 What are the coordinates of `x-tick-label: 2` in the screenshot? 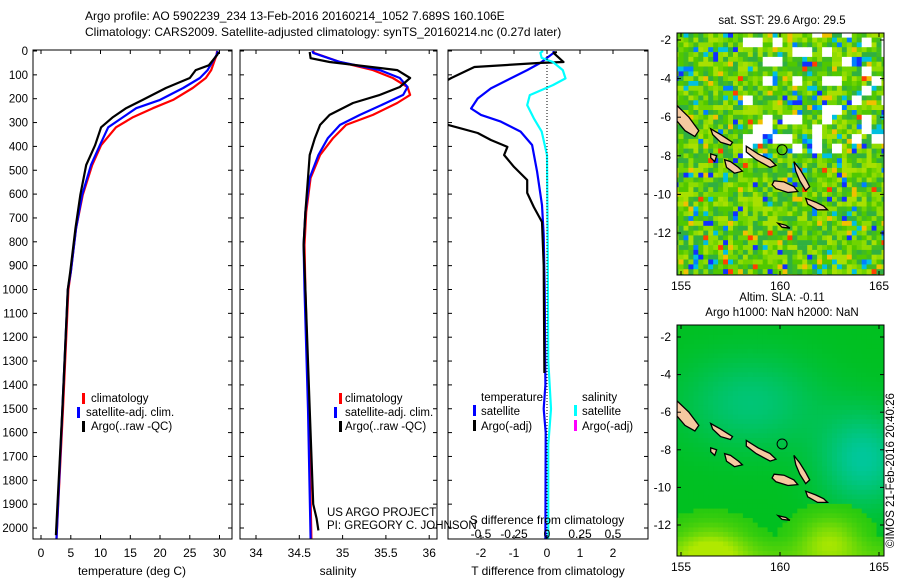 It's located at (613, 553).